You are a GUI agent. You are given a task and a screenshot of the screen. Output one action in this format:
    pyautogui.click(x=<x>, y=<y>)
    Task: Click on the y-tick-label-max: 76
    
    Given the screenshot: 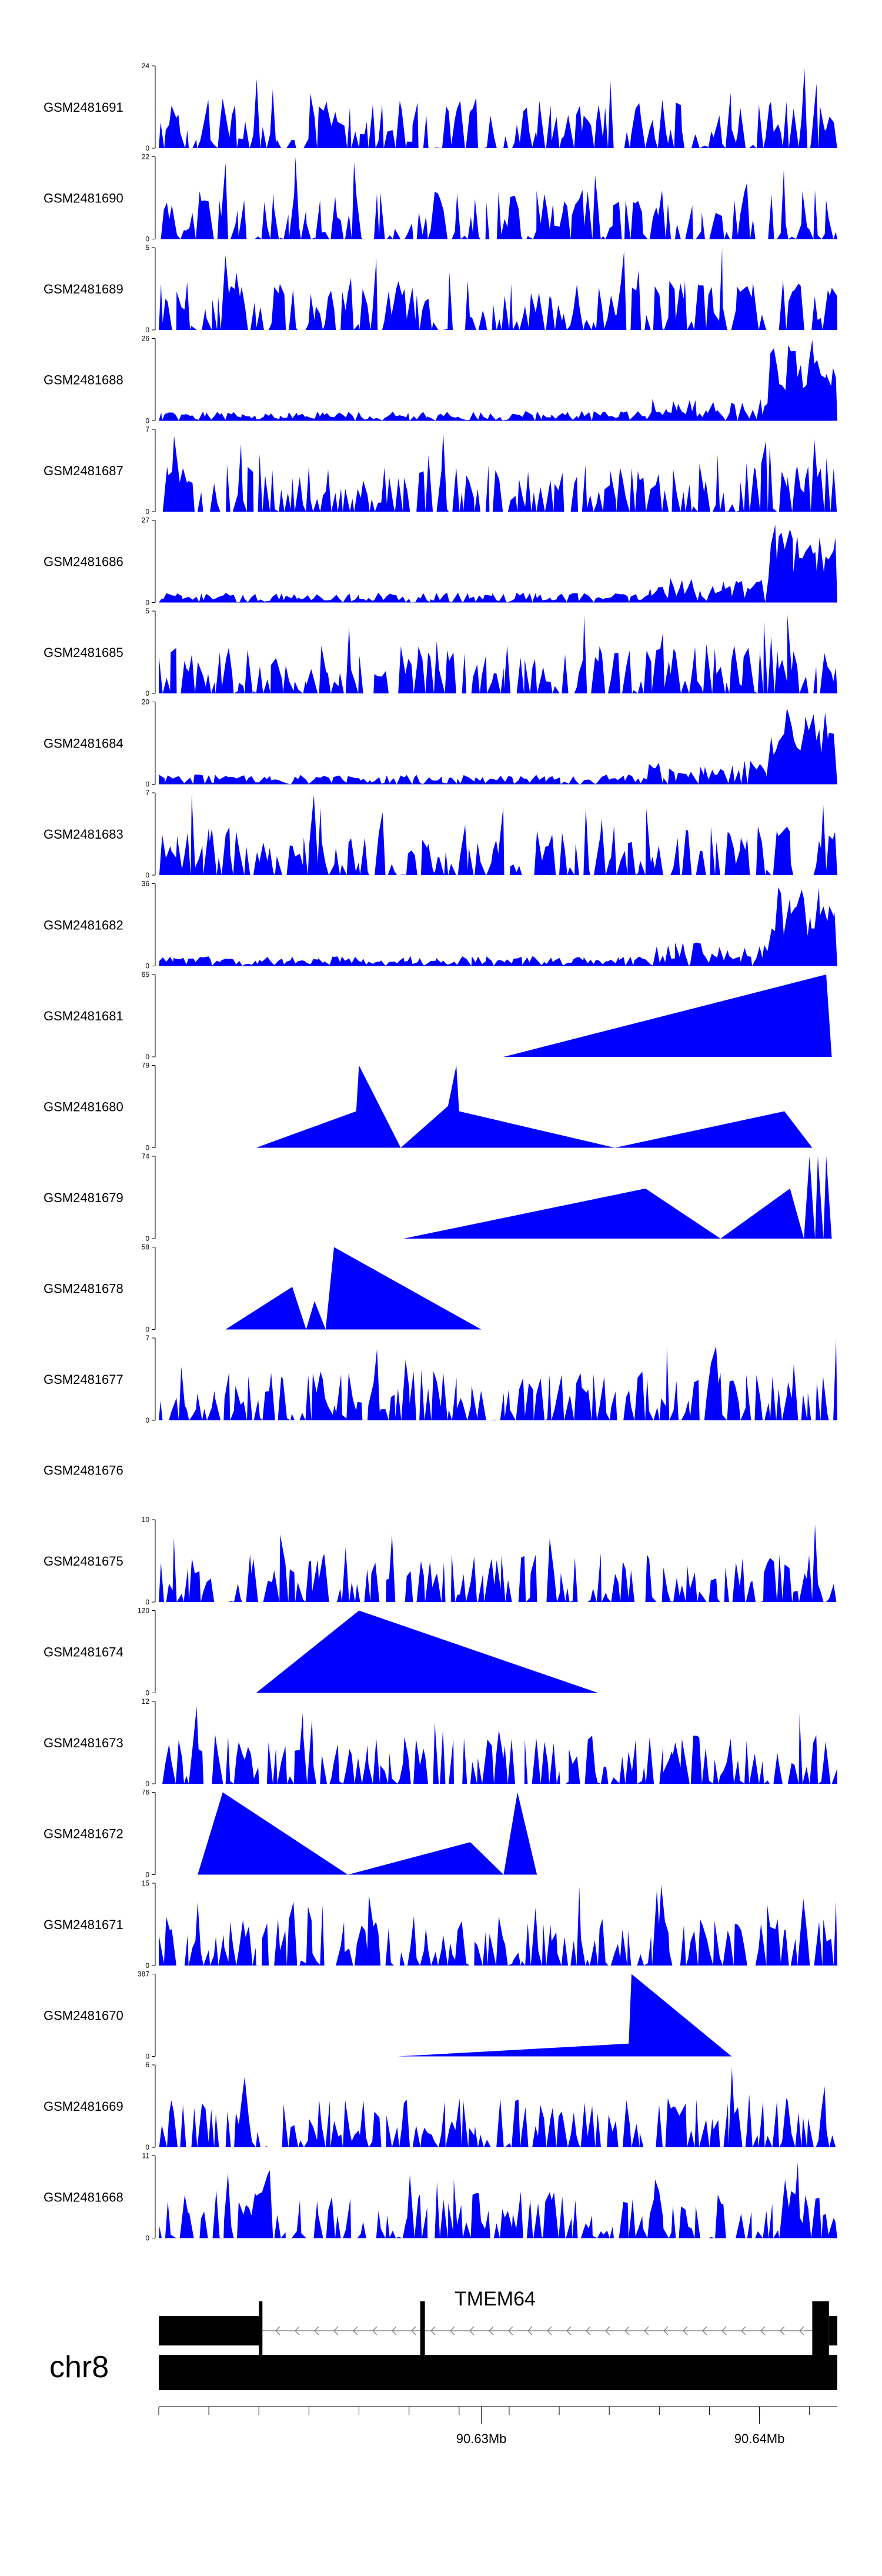 What is the action you would take?
    pyautogui.click(x=146, y=1792)
    